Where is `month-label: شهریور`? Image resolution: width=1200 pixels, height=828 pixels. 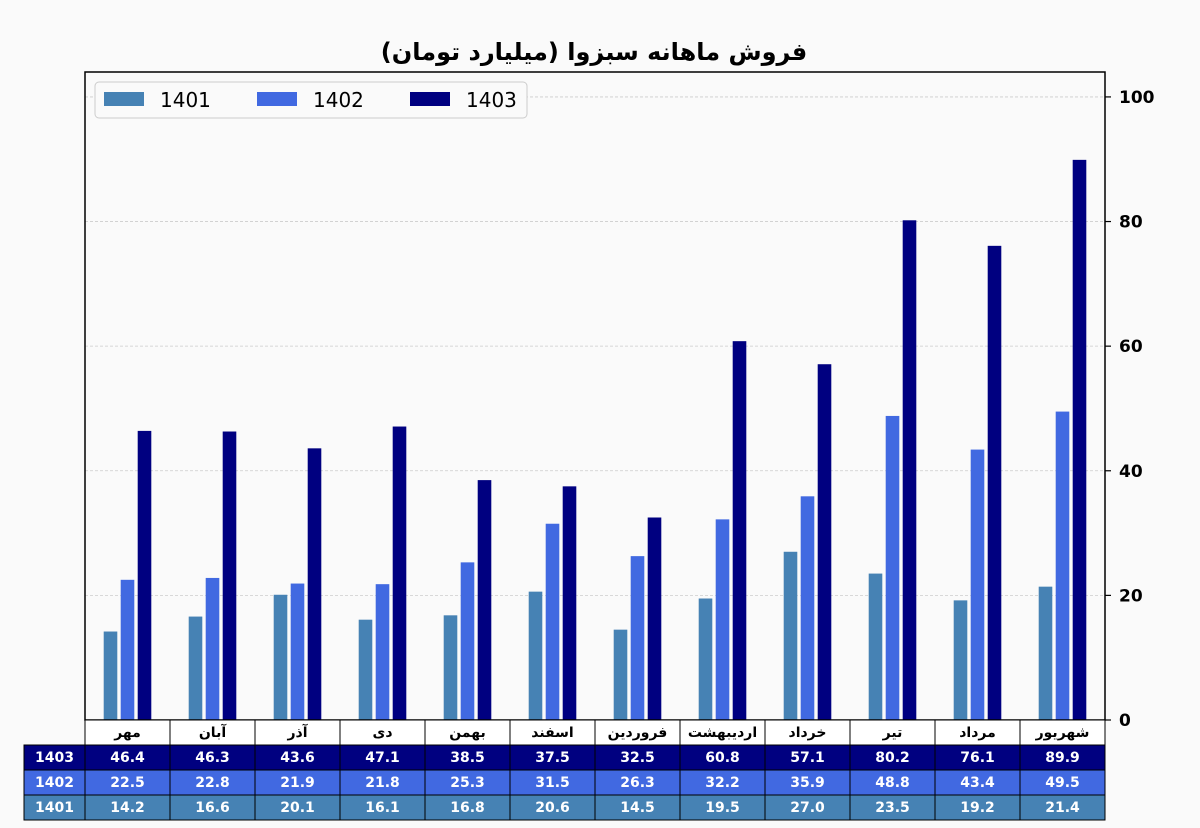
month-label: شهریور is located at coordinates (1062, 733).